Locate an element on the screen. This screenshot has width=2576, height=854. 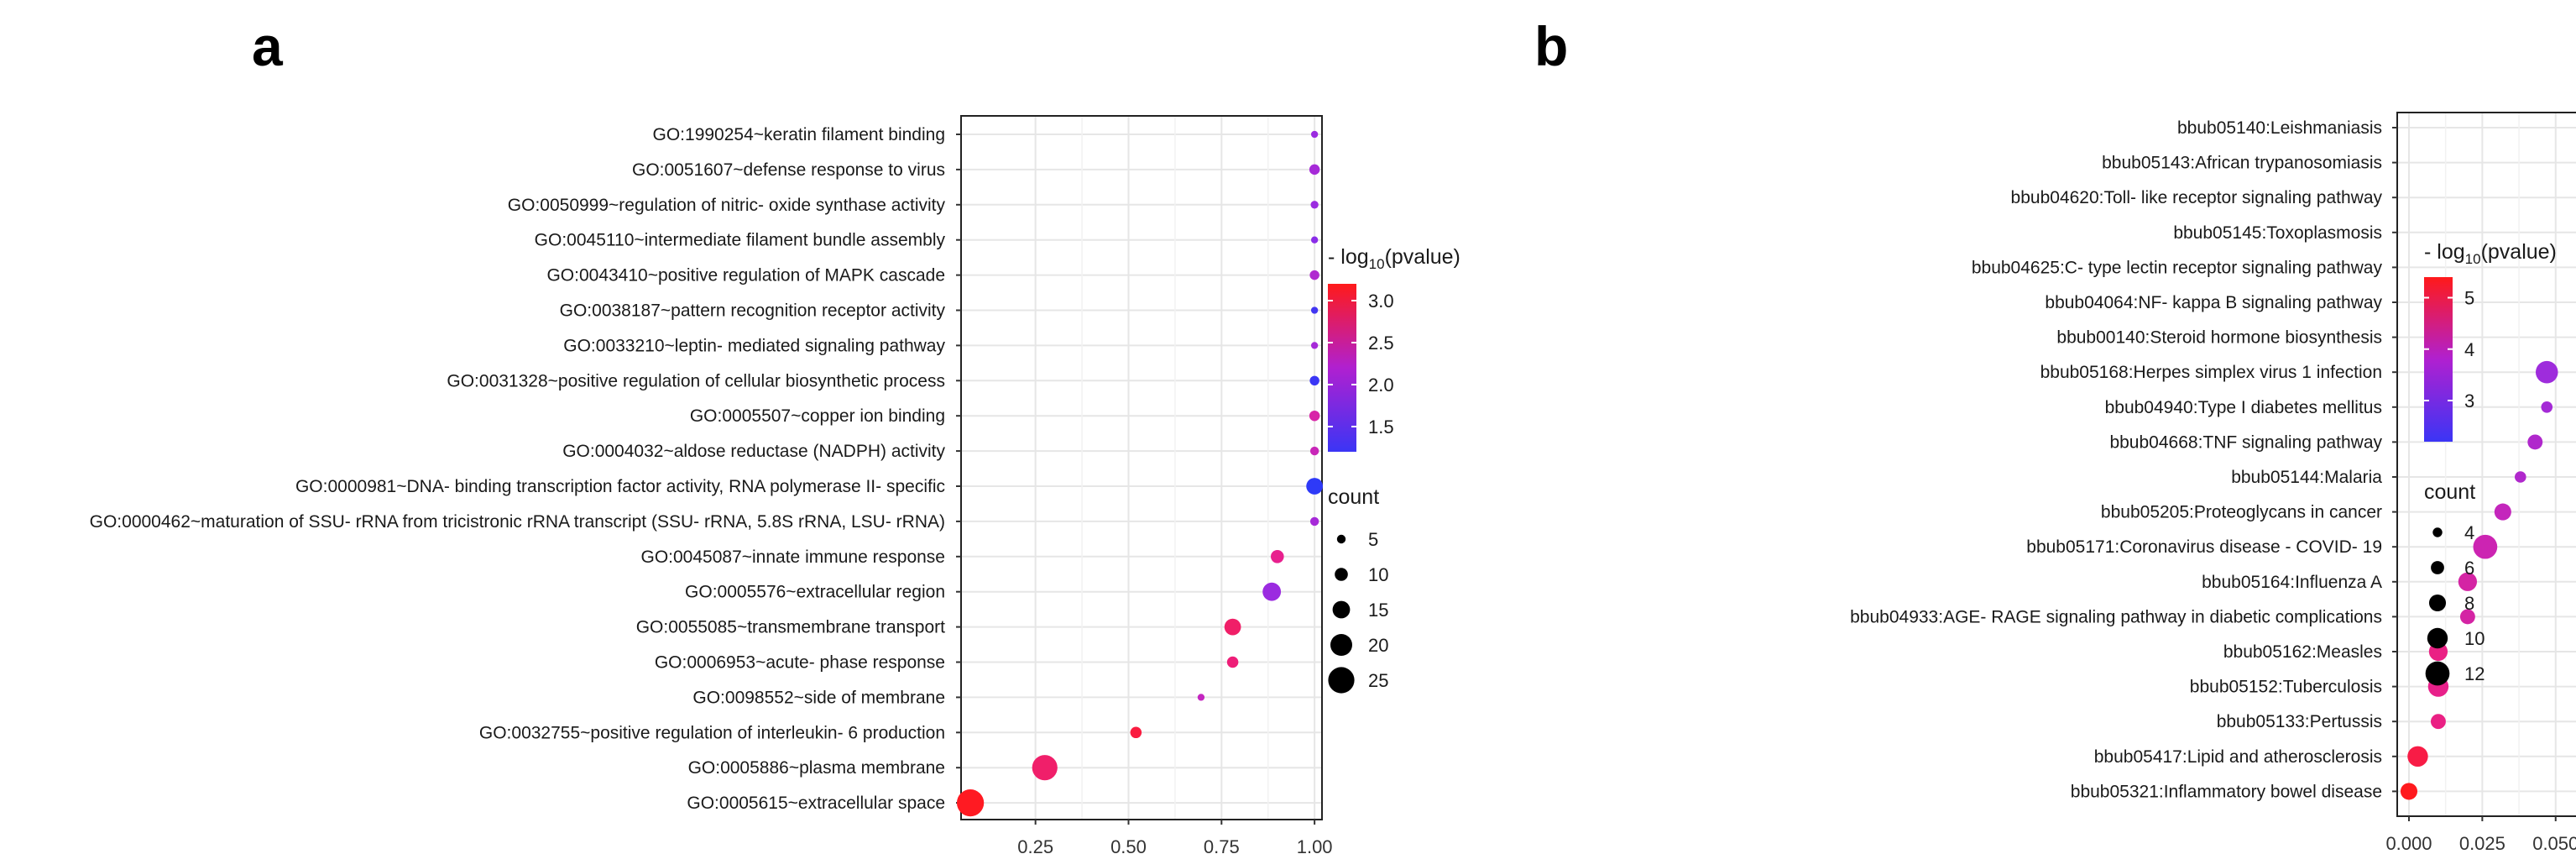
category-label: bbub05321:Inflammatory bowel disease is located at coordinates (2226, 791).